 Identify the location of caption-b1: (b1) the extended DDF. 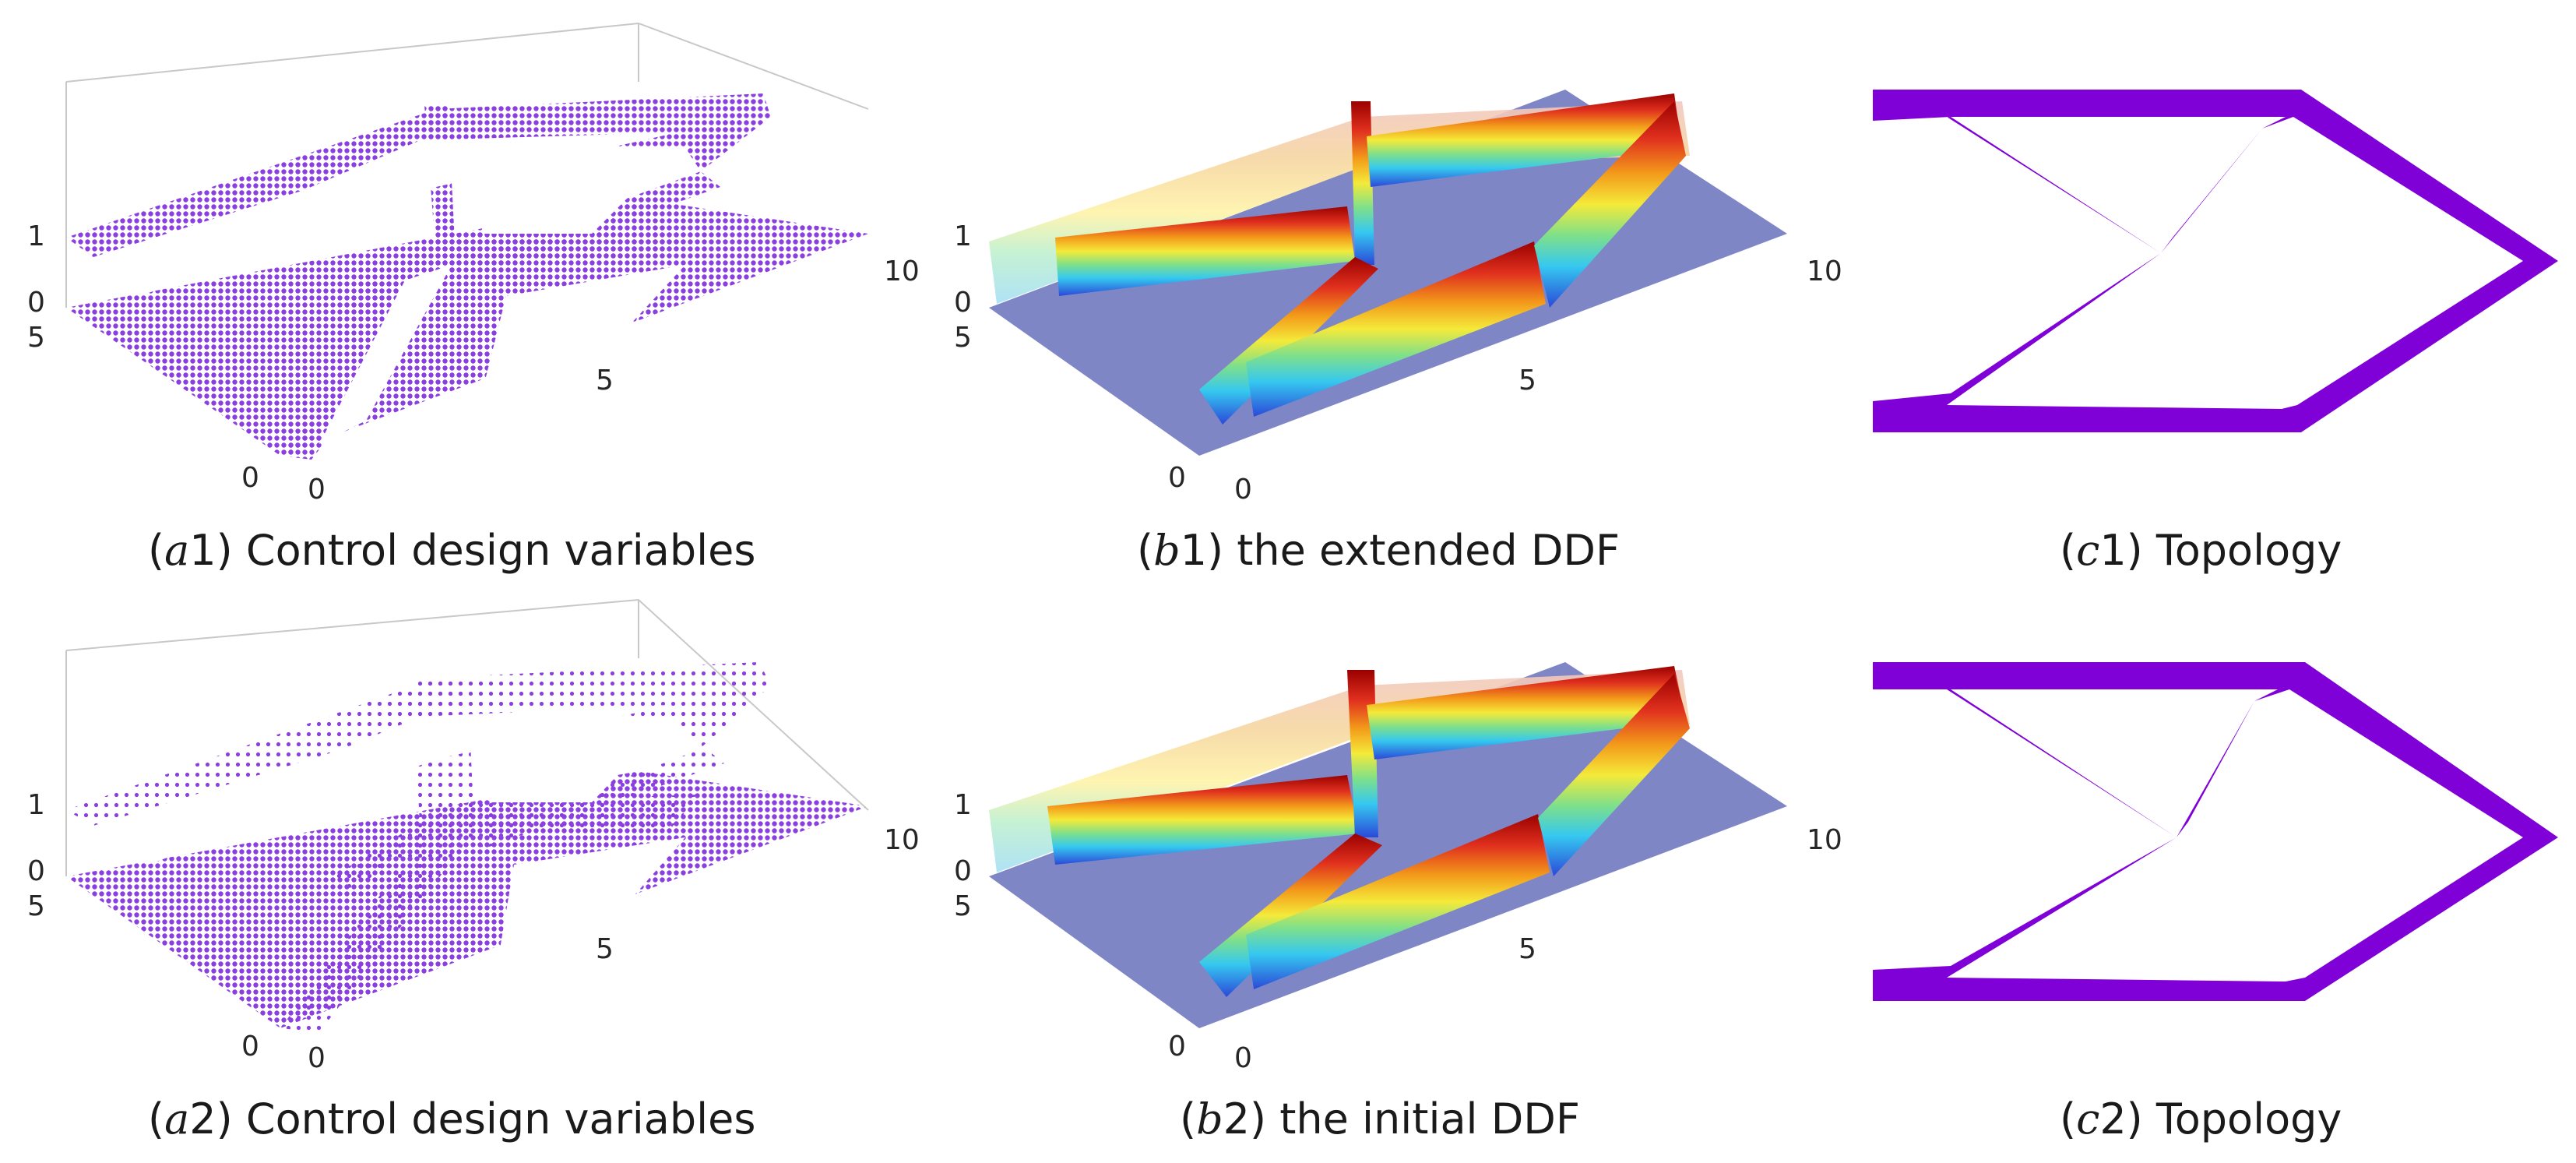
(1378, 551).